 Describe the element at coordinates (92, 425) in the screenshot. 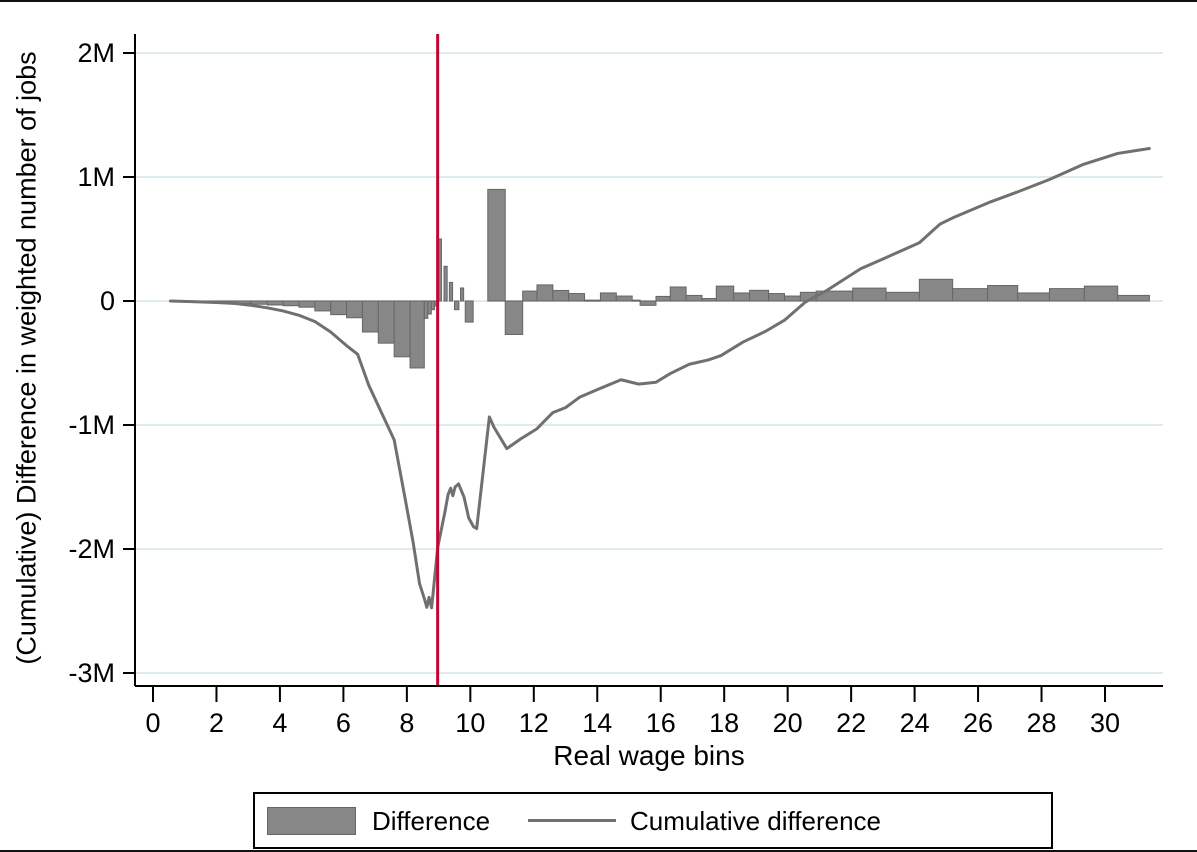

I see `svg-text: -1M` at that location.